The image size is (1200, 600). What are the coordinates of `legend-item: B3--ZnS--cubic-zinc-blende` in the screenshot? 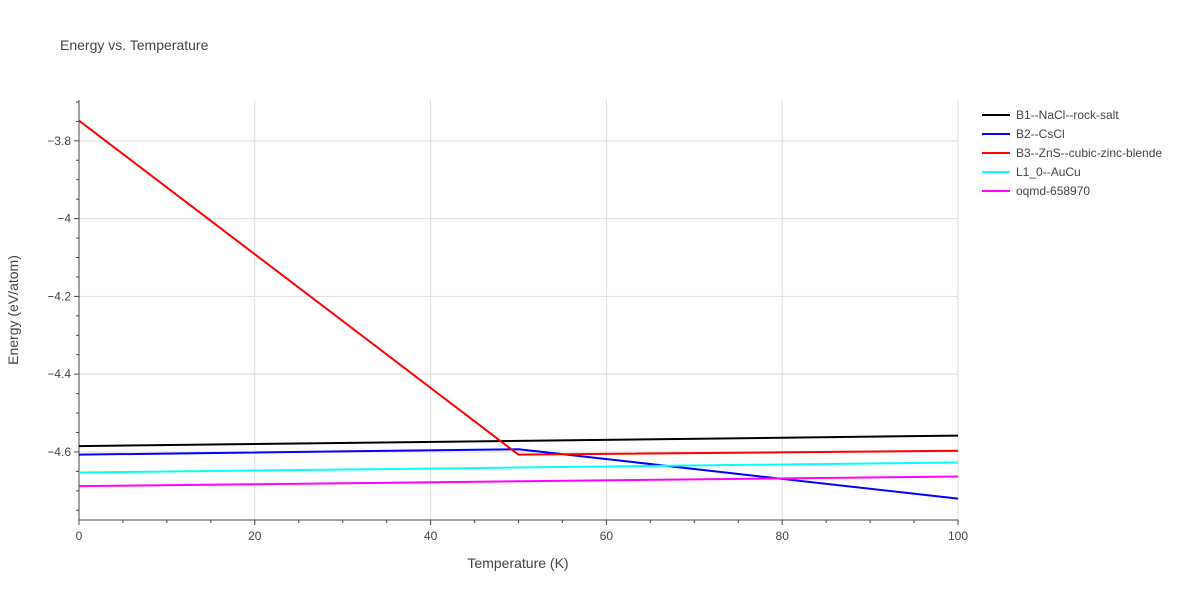 It's located at (1072, 153).